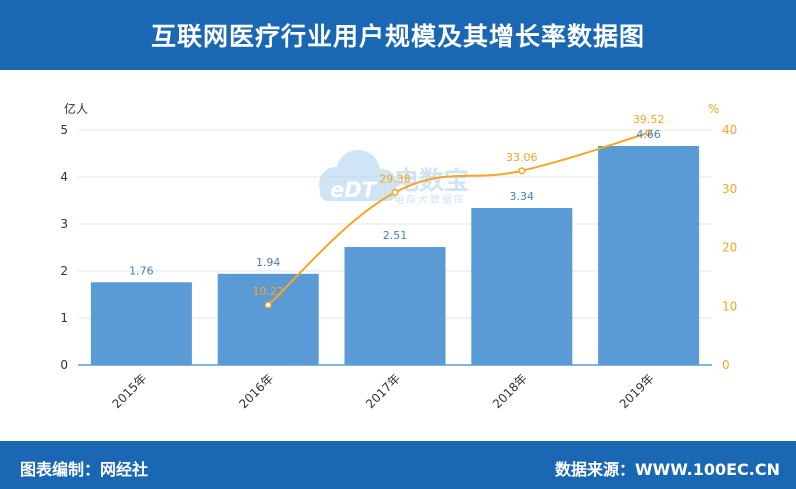 This screenshot has width=796, height=489. What do you see at coordinates (430, 199) in the screenshot?
I see `watermark-subtitle: 电商大数据库` at bounding box center [430, 199].